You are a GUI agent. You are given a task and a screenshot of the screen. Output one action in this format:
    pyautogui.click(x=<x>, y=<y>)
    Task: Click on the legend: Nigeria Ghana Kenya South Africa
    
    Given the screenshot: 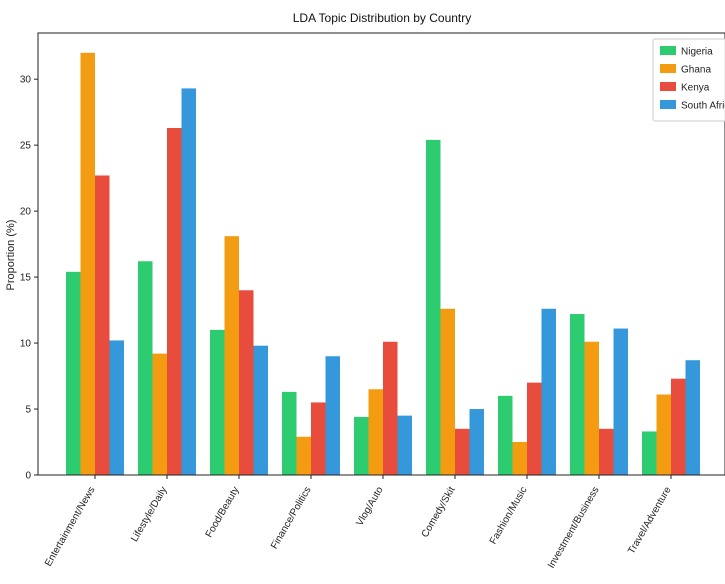 What is the action you would take?
    pyautogui.click(x=688, y=80)
    